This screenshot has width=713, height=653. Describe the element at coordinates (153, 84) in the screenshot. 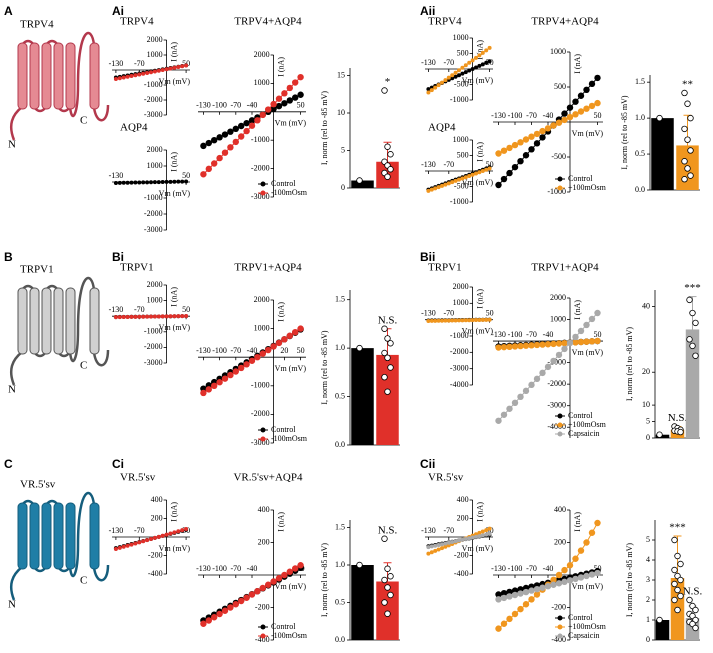

I see `y-tick-label: -1000` at that location.